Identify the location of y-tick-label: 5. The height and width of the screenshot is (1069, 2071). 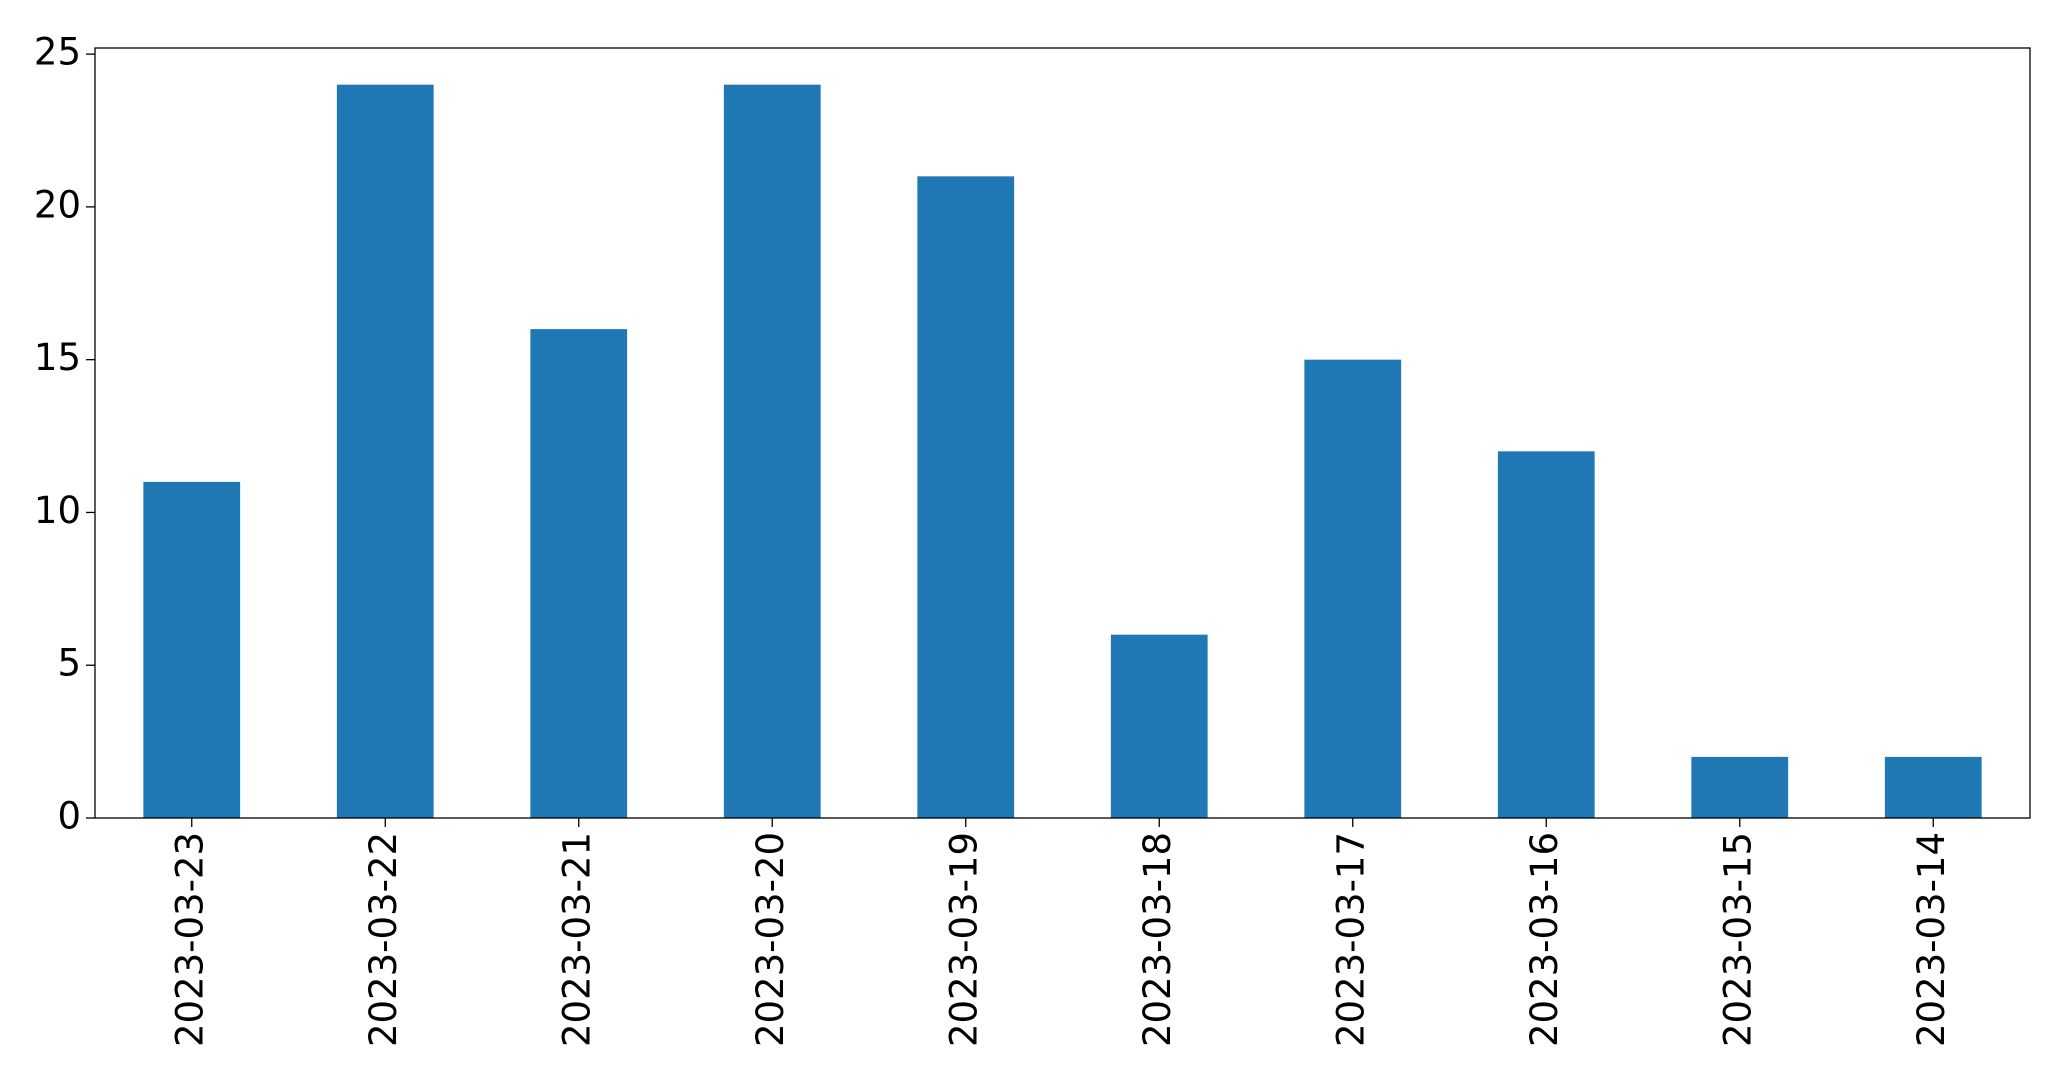
(69, 663).